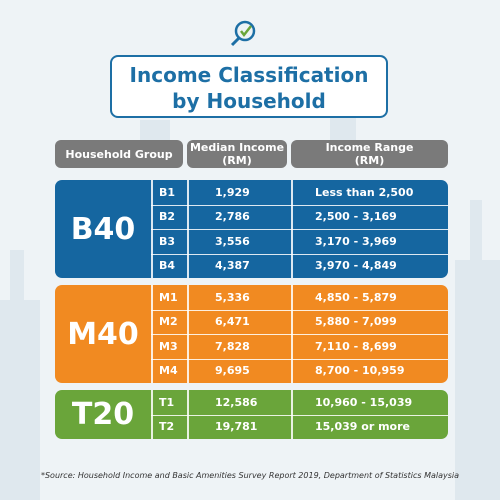 This screenshot has width=500, height=500. Describe the element at coordinates (167, 192) in the screenshot. I see `row-code: B1` at that location.